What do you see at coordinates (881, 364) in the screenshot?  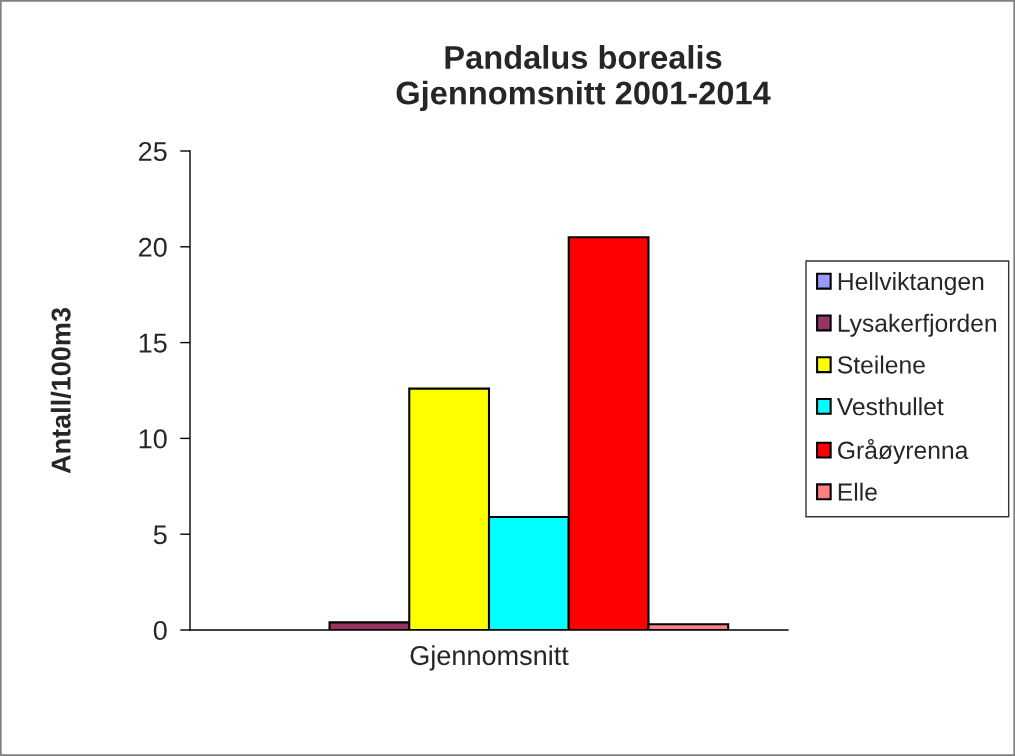 I see `legend-label: Steilene` at bounding box center [881, 364].